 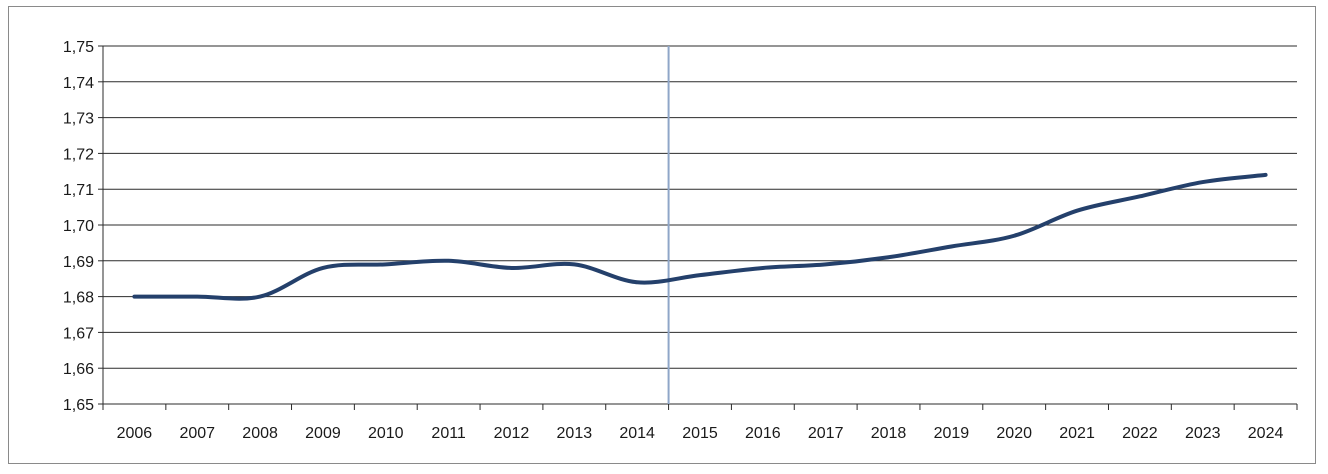 What do you see at coordinates (826, 433) in the screenshot?
I see `x-tick-label: 2017` at bounding box center [826, 433].